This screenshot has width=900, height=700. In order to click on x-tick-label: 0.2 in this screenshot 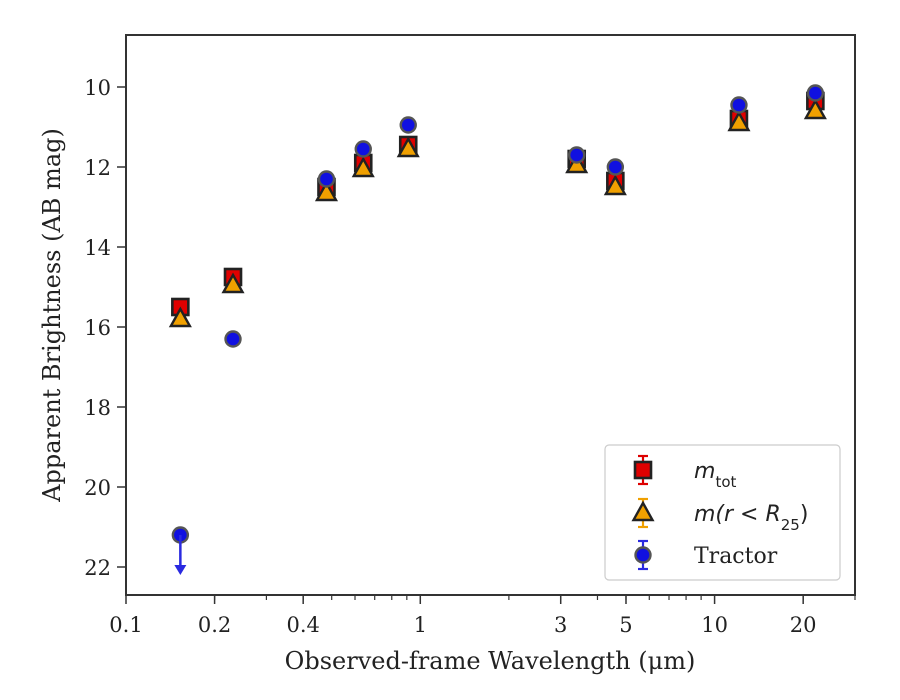, I will do `click(214, 625)`.